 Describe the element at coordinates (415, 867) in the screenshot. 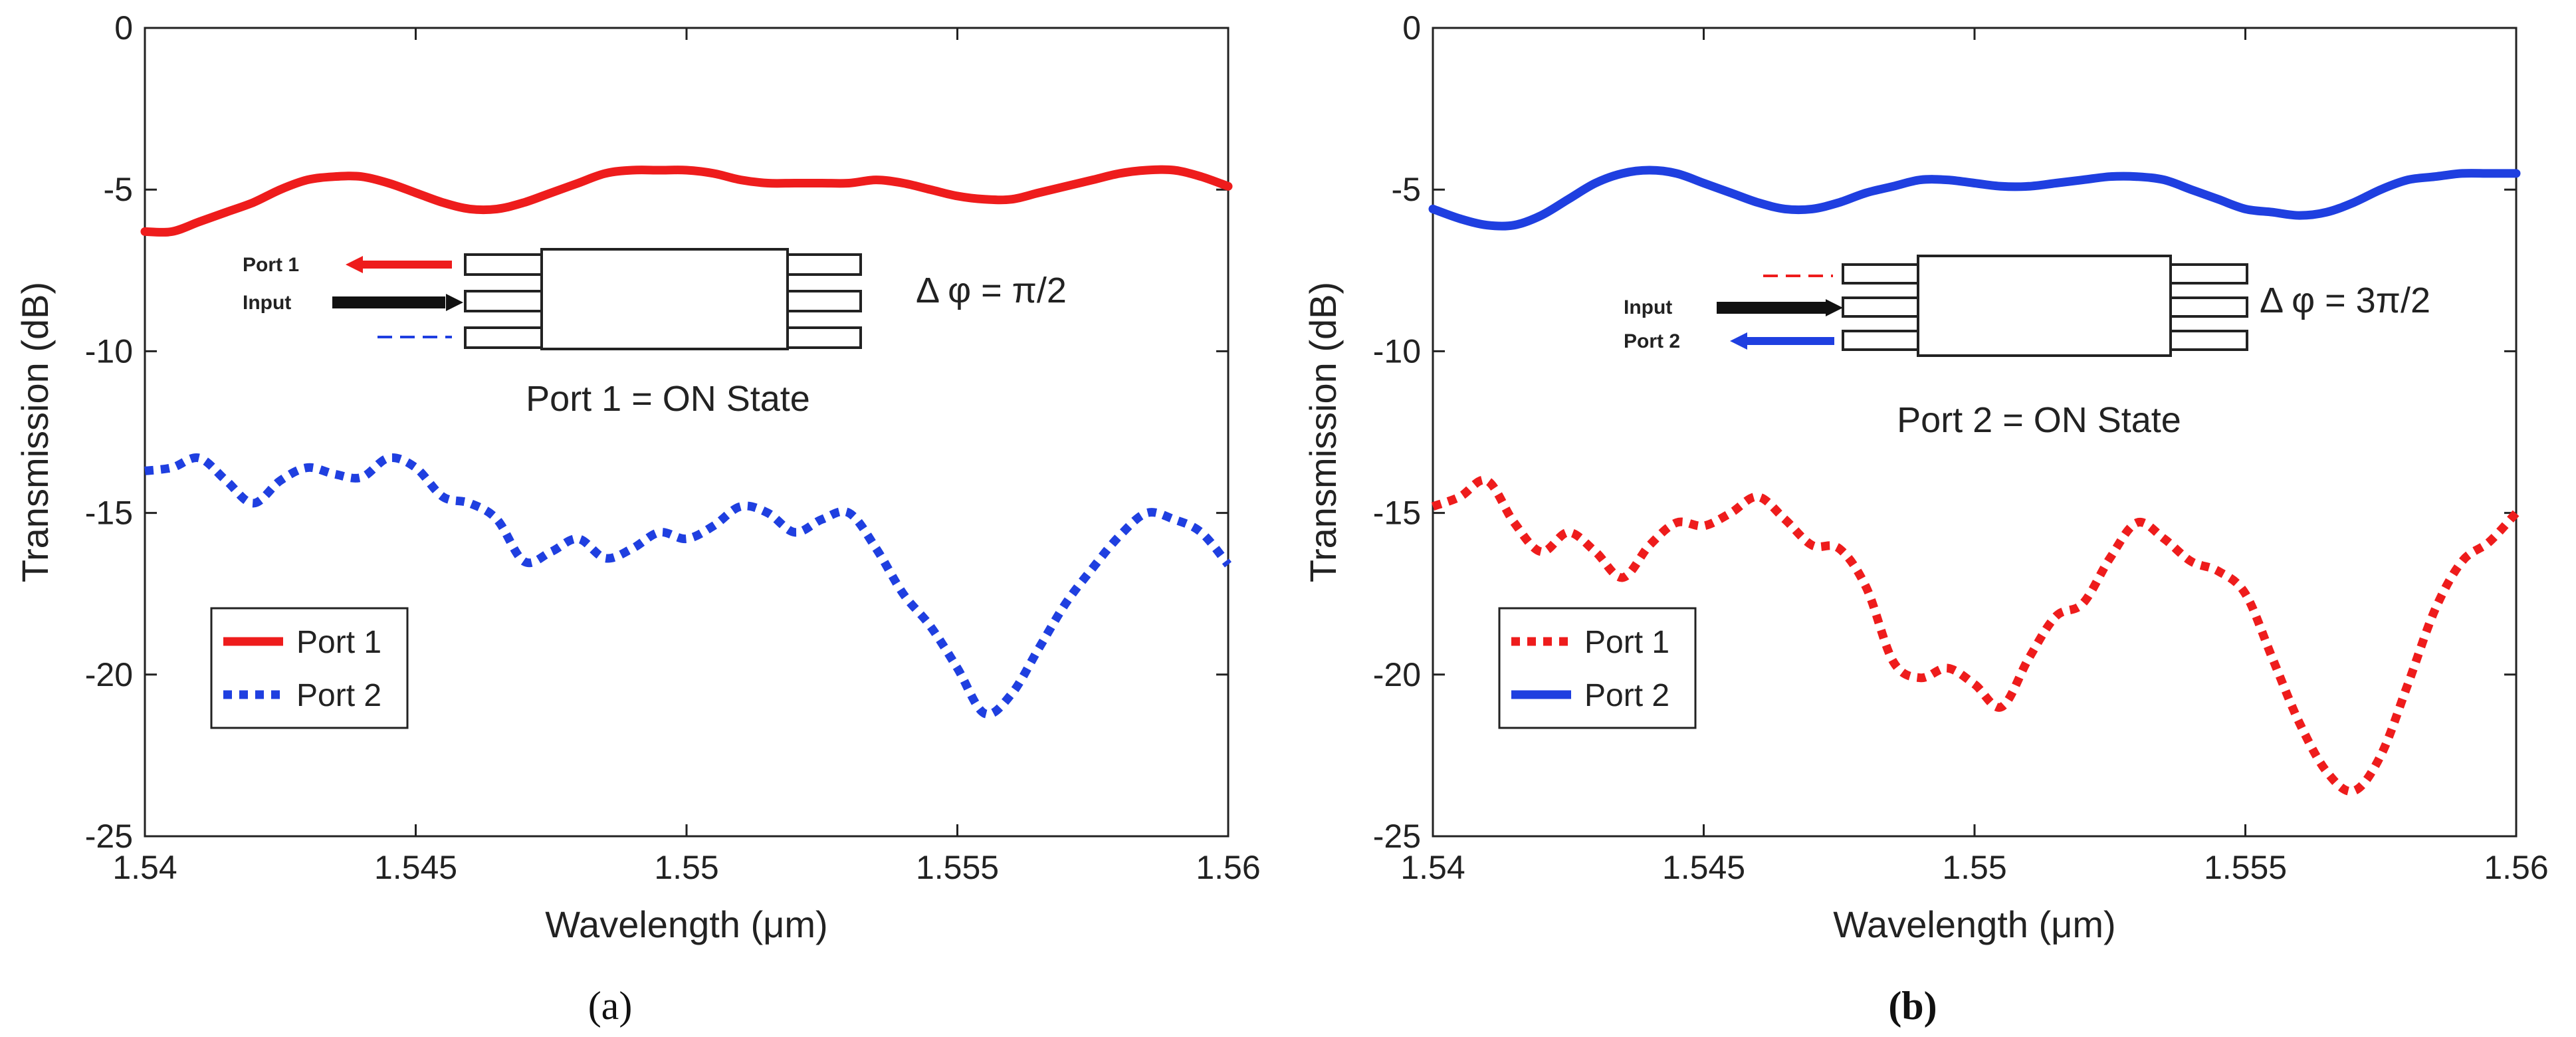

I see `chart-a-x-tick-label: 1.545` at that location.